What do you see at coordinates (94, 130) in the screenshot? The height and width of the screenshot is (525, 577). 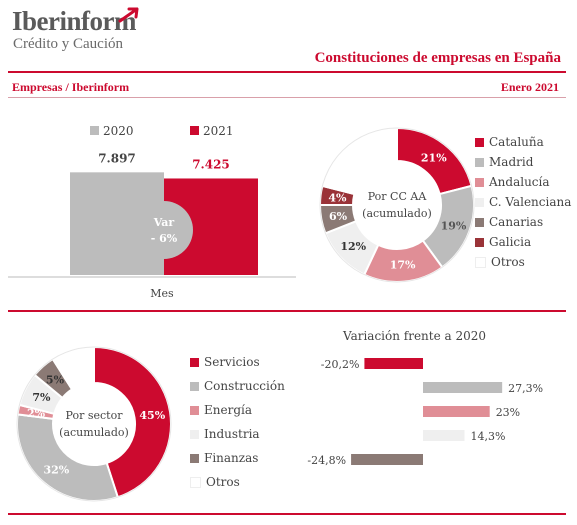 I see `legend-swatch-2020` at bounding box center [94, 130].